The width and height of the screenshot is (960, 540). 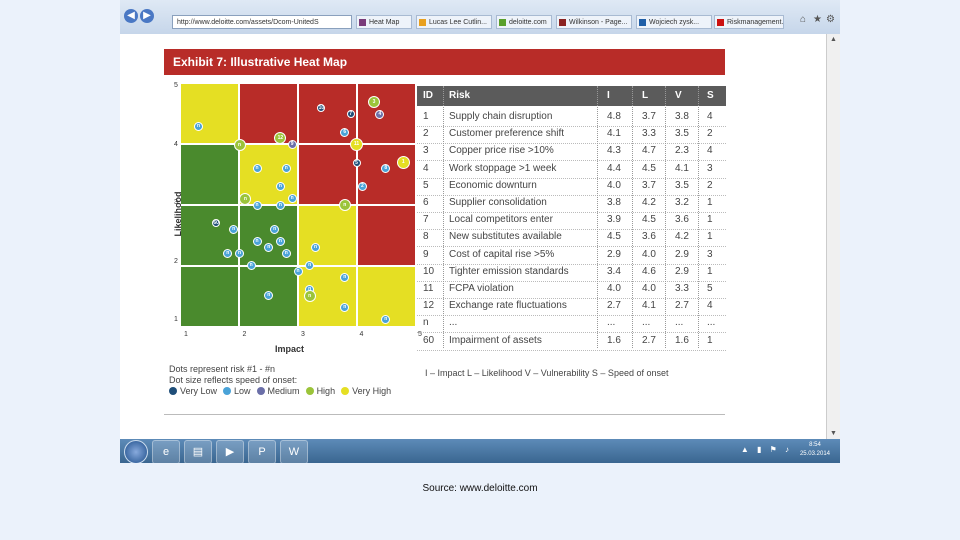 What do you see at coordinates (608, 95) in the screenshot?
I see `table-header-cell: I` at bounding box center [608, 95].